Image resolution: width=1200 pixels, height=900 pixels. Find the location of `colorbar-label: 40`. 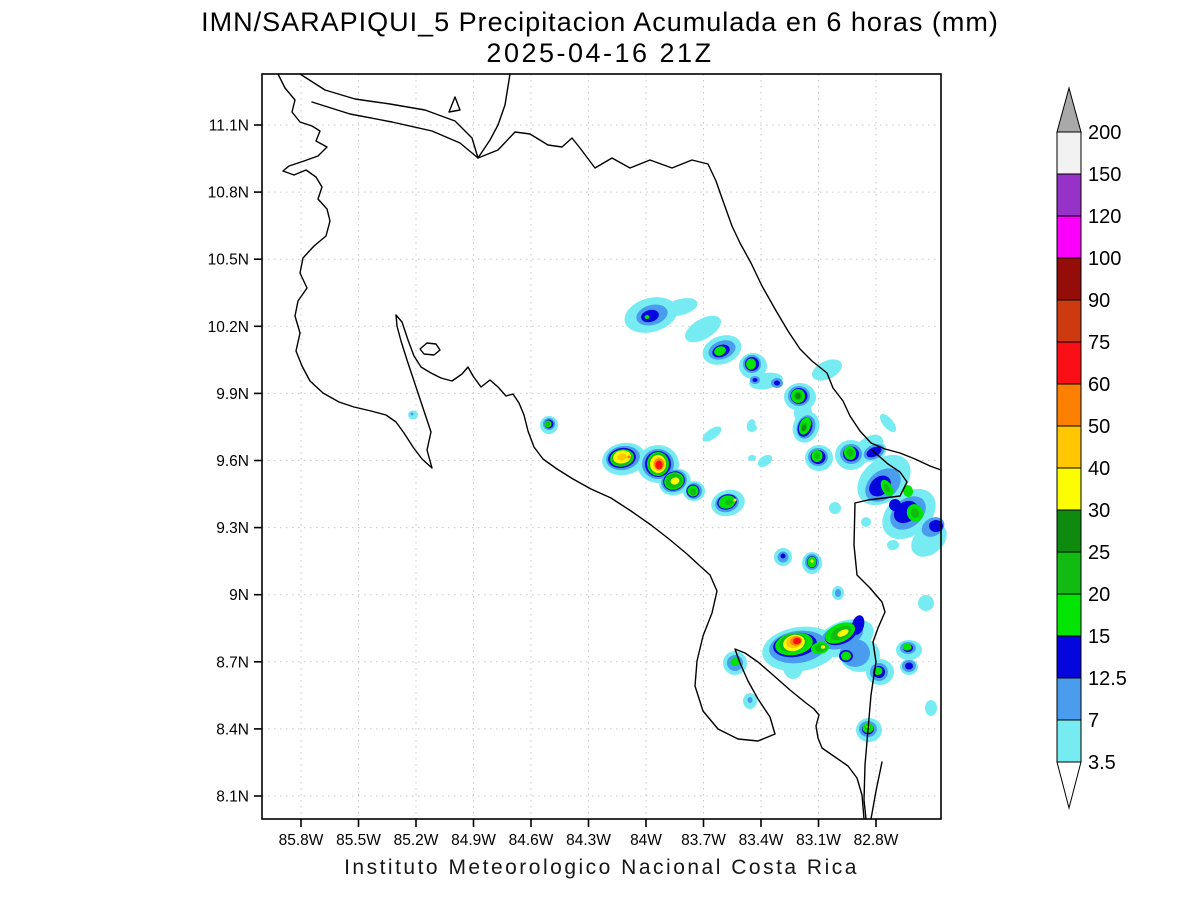

colorbar-label: 40 is located at coordinates (1099, 469).